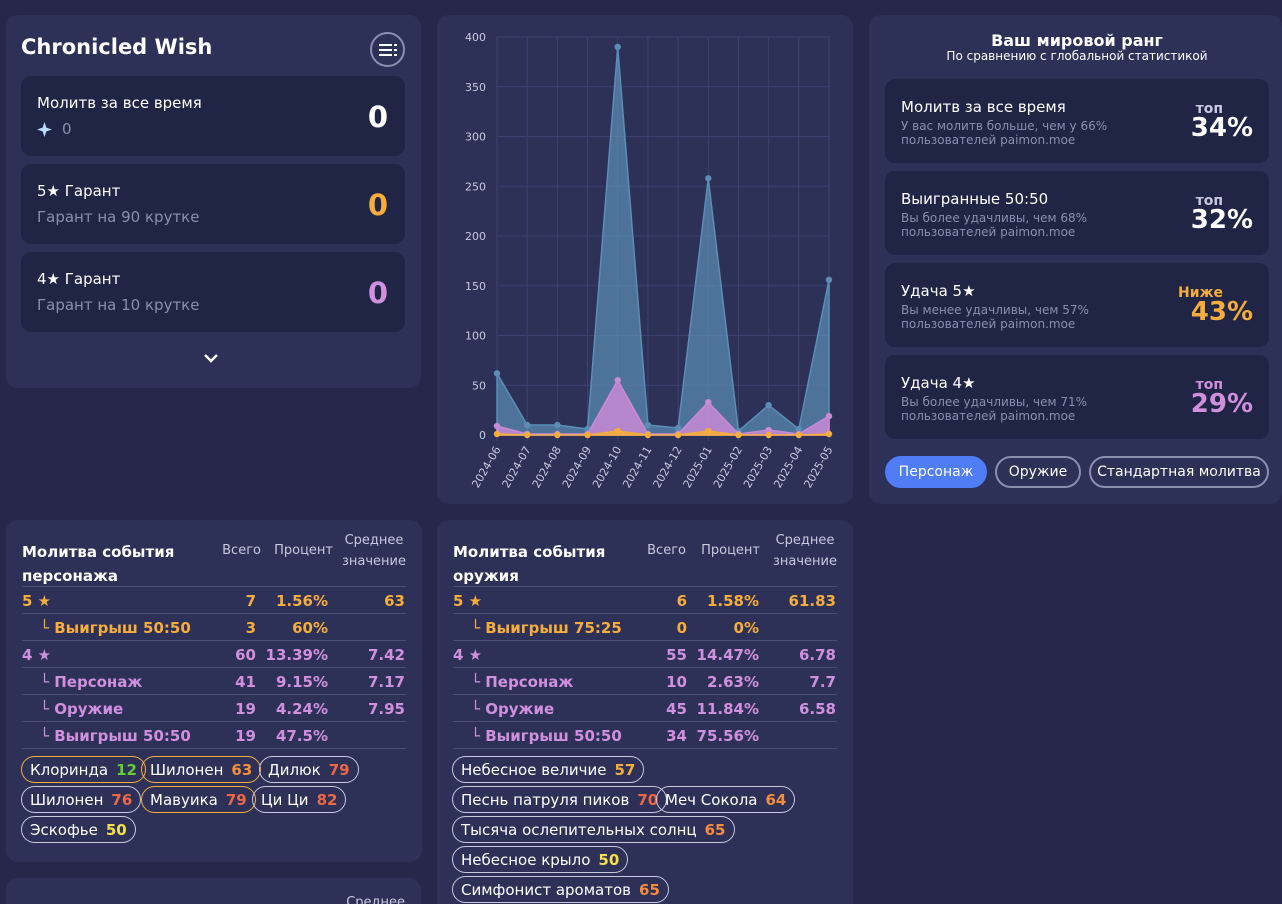 This screenshot has width=1282, height=904. I want to click on table-row: └ Выигрыш 50:50 19 47.5%, so click(214, 735).